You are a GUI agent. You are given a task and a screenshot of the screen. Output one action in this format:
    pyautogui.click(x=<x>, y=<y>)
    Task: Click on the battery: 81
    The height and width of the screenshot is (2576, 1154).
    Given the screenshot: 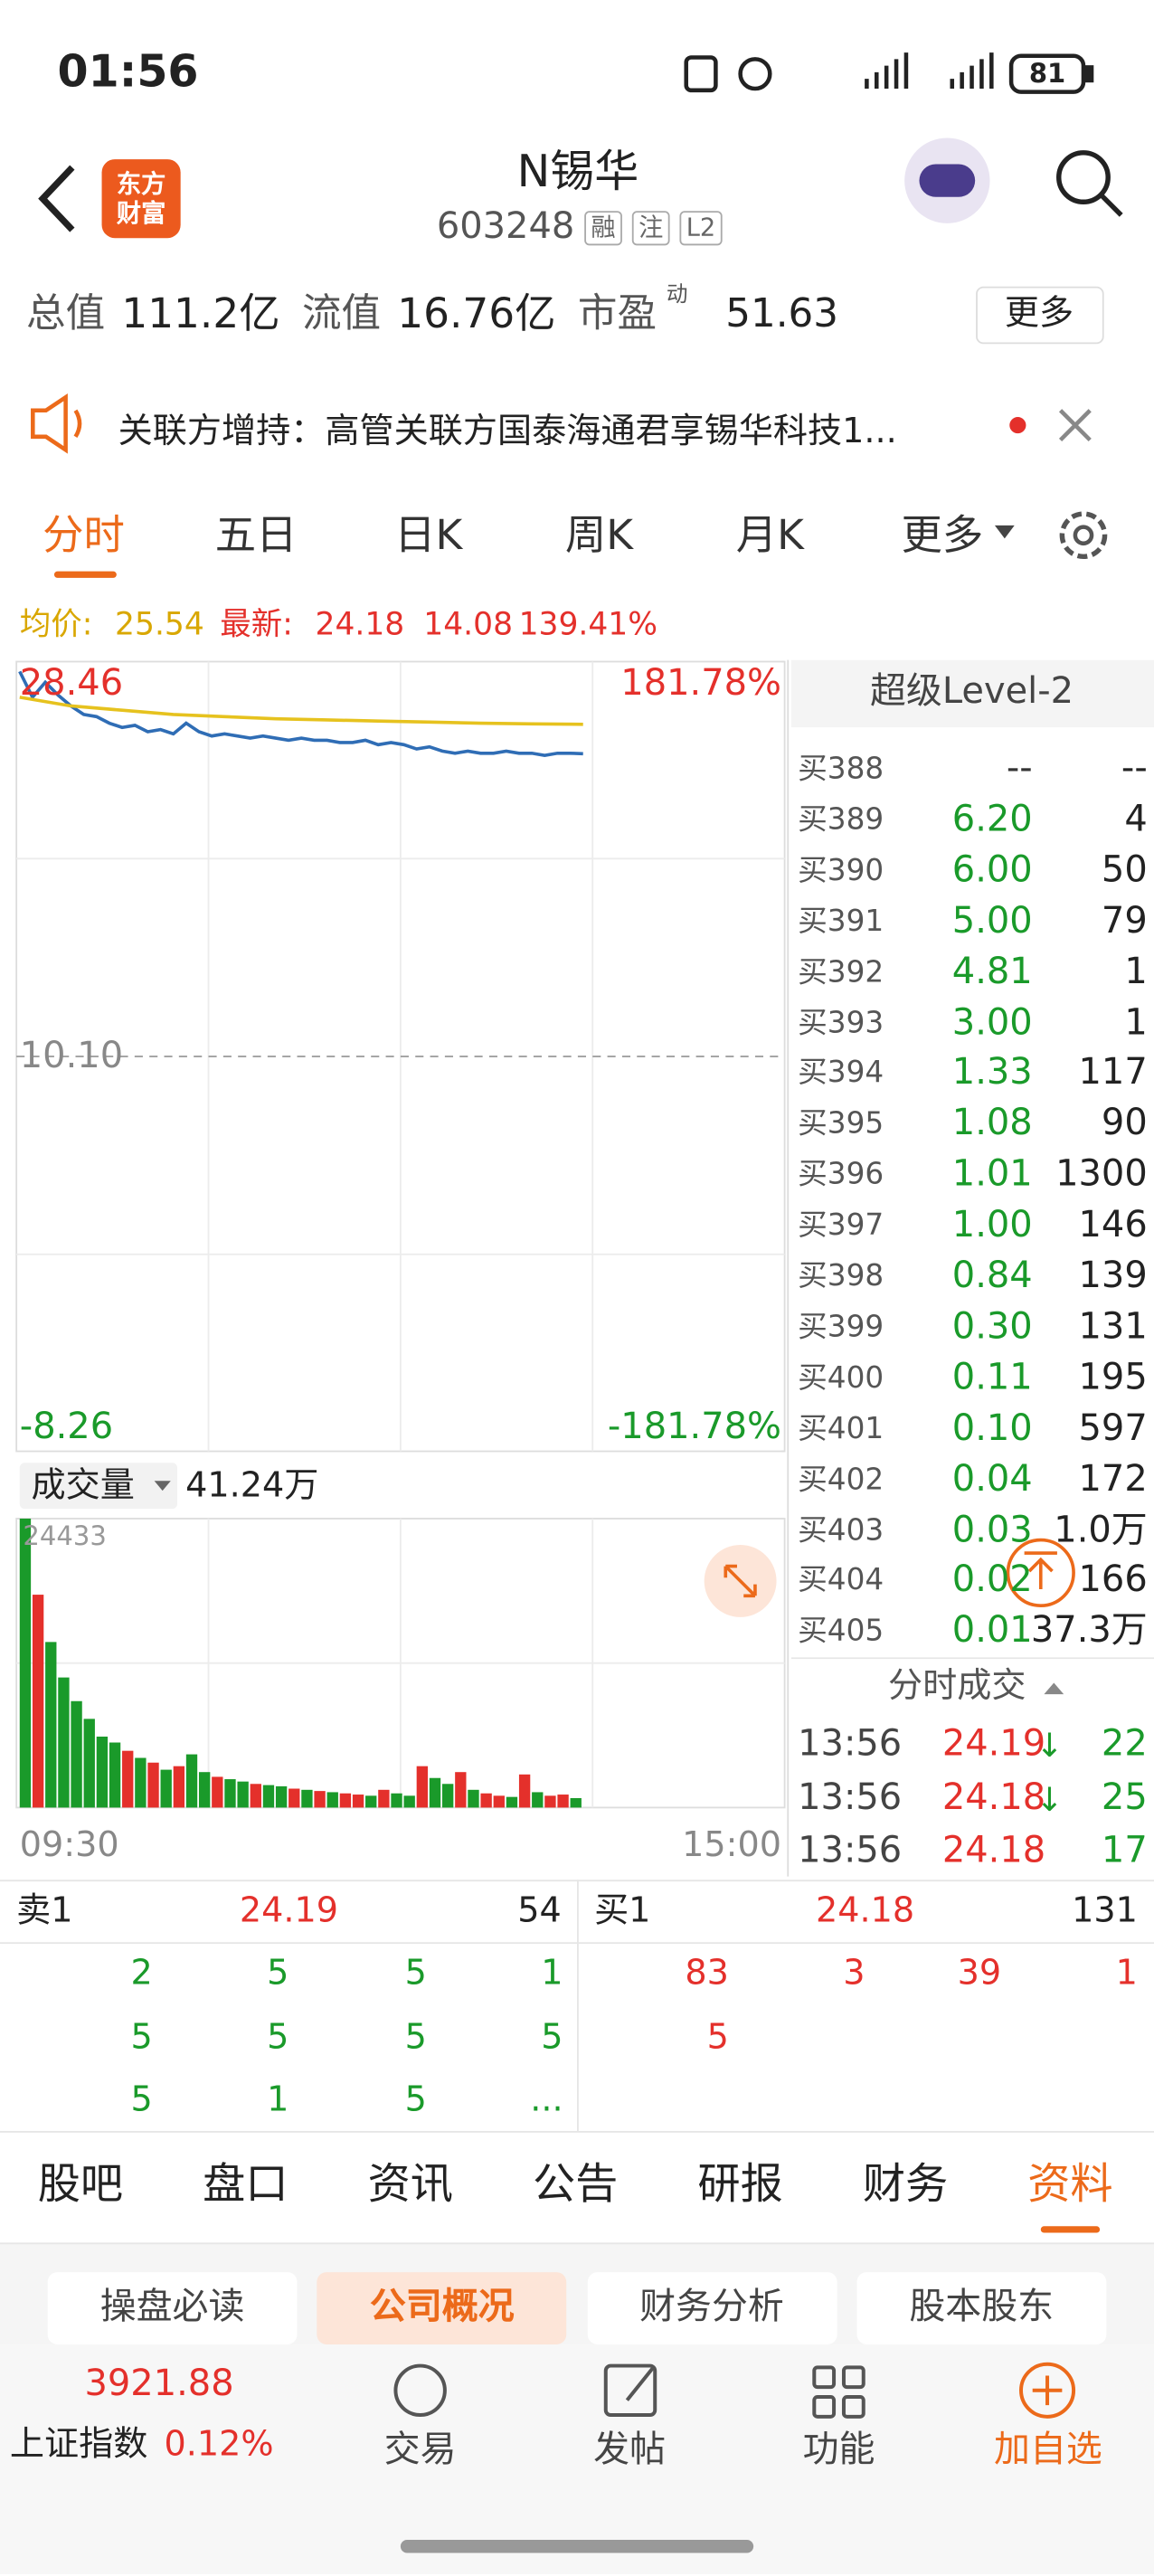 What is the action you would take?
    pyautogui.click(x=1047, y=74)
    